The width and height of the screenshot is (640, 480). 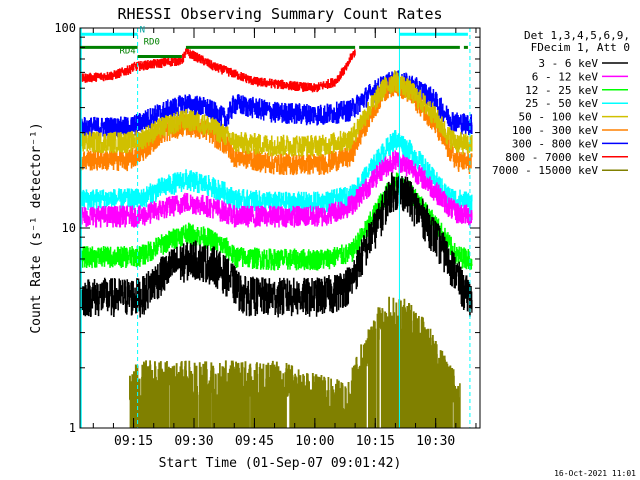 What do you see at coordinates (127, 52) in the screenshot?
I see `flag-label-rd4: RD4` at bounding box center [127, 52].